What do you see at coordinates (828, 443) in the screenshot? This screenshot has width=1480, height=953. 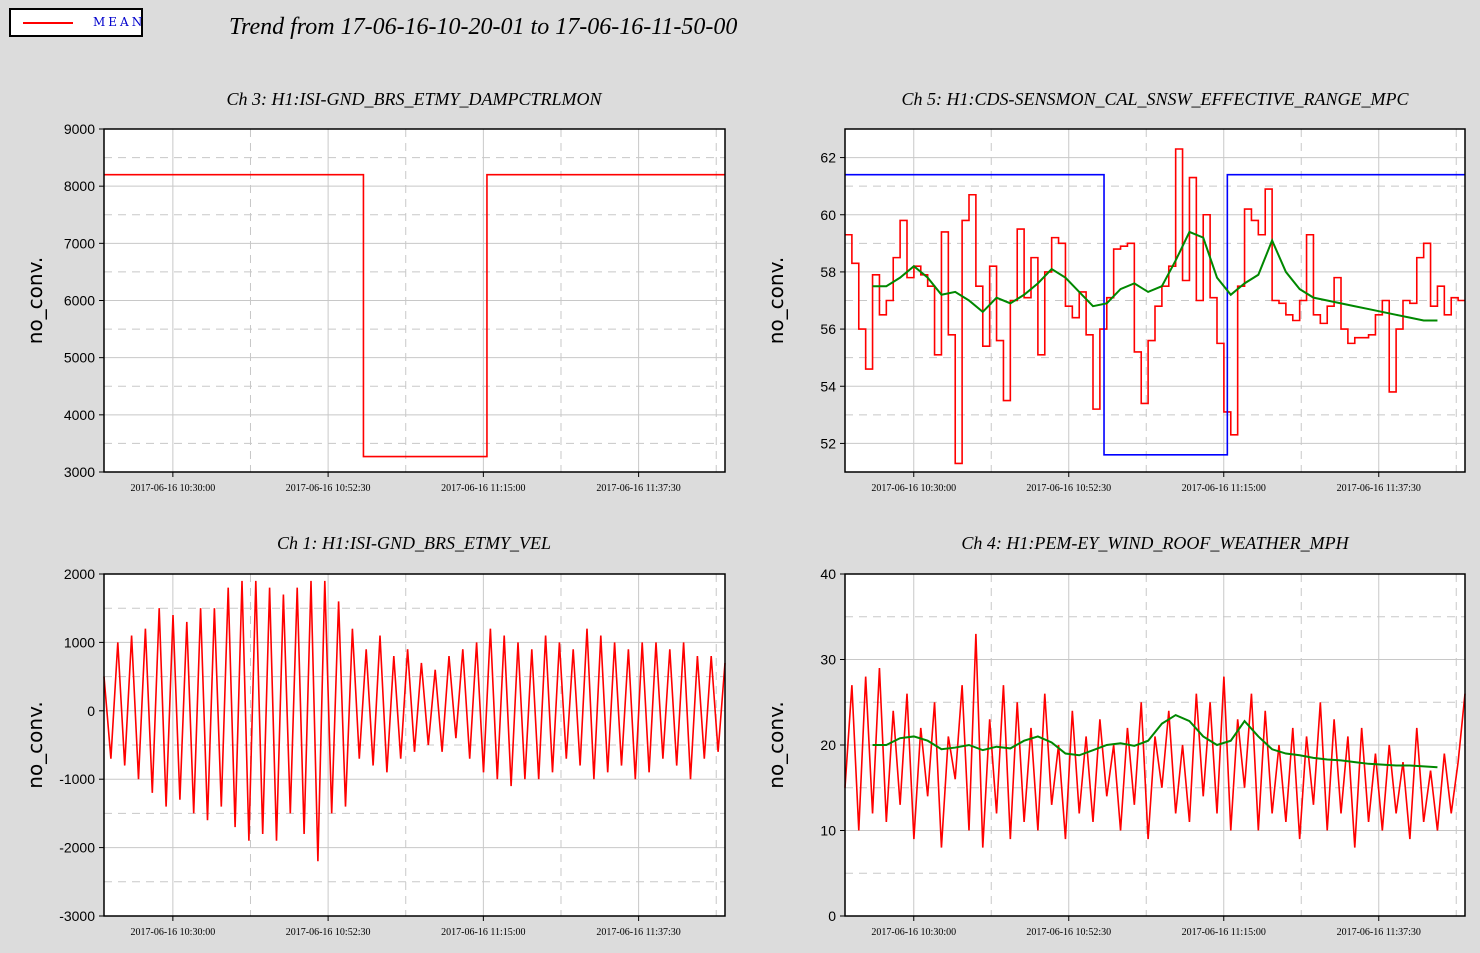 I see `y-tick-label: 52` at bounding box center [828, 443].